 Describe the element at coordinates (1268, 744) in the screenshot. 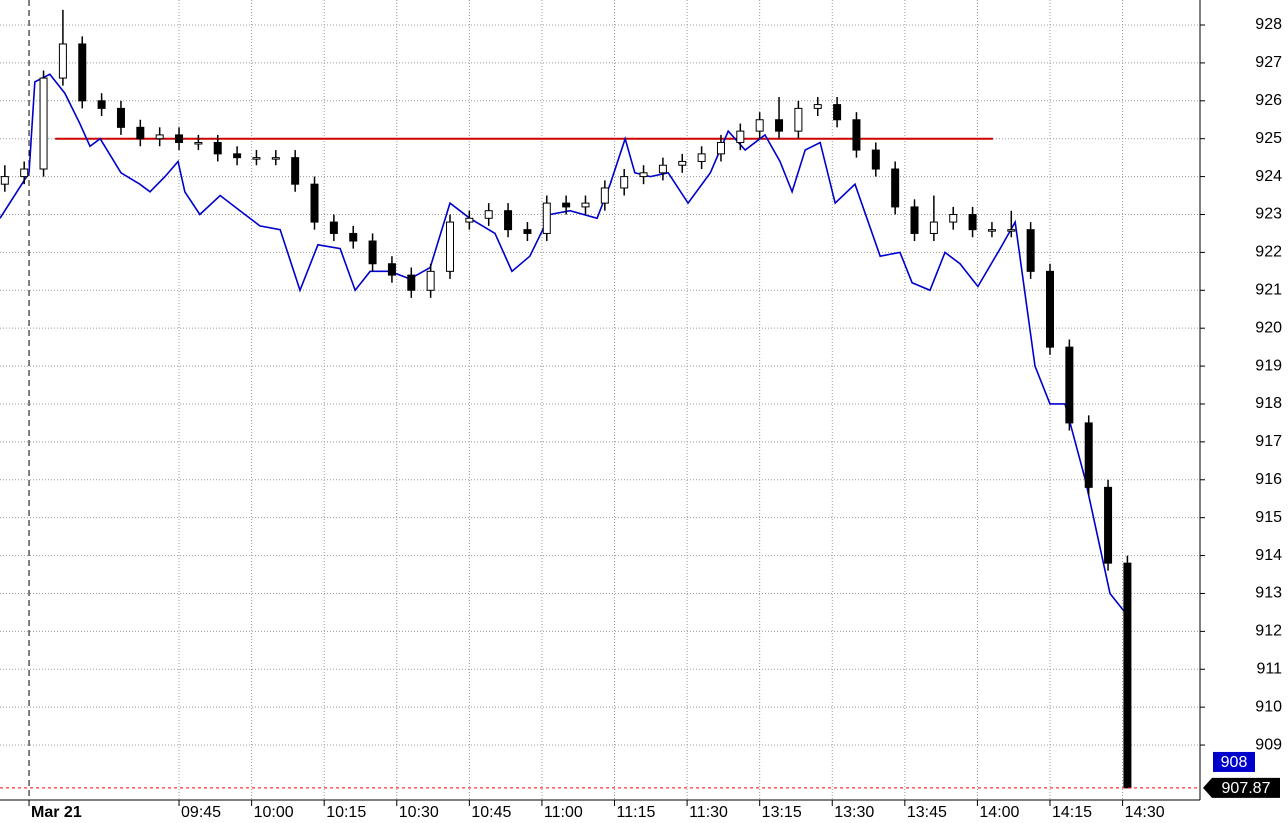

I see `y-tick-label: 909` at that location.